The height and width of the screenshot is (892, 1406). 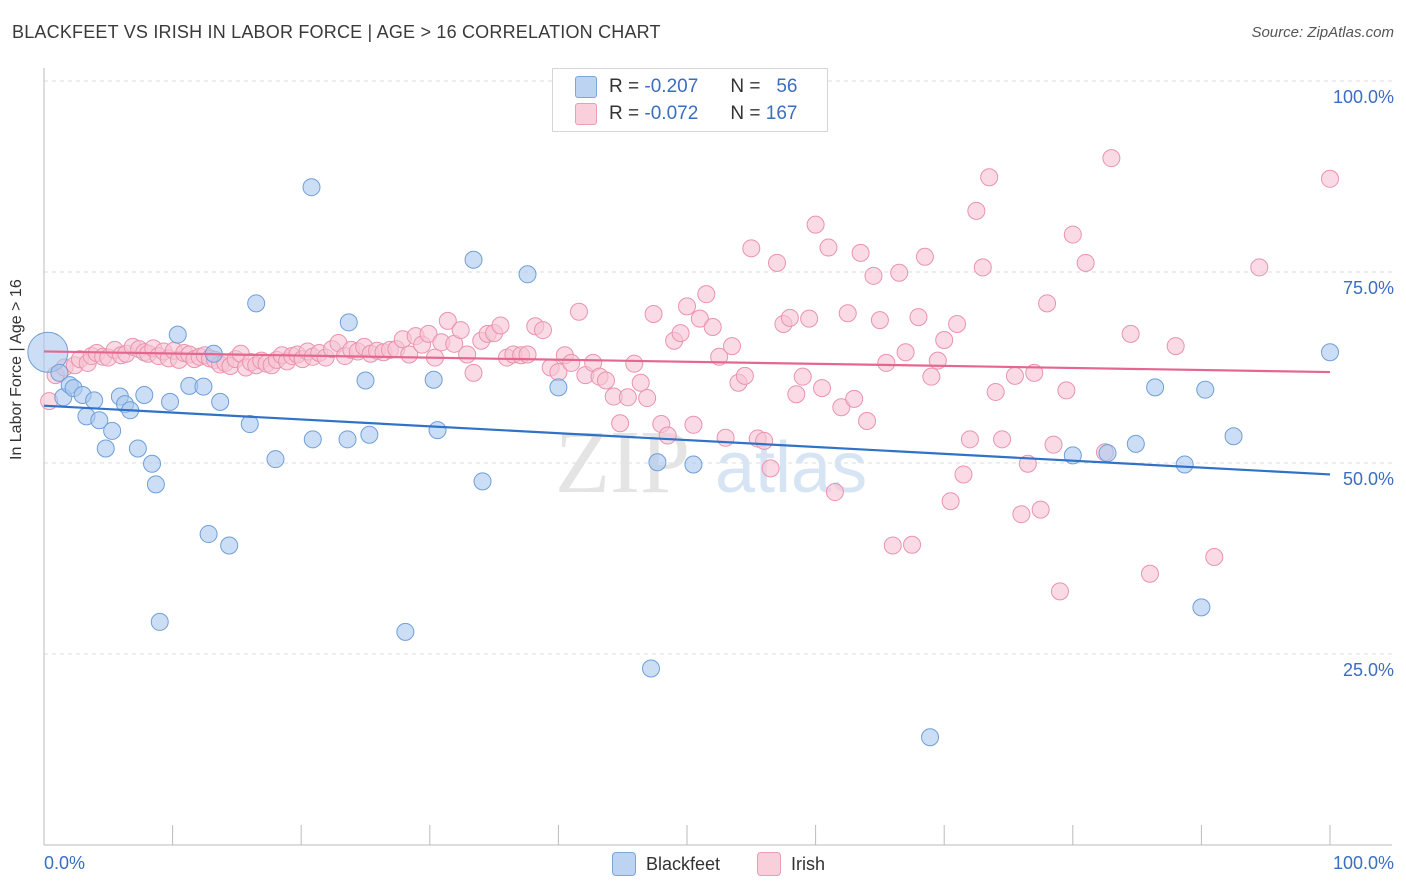 What do you see at coordinates (65, 863) in the screenshot?
I see `x-tick-min: 0.0%` at bounding box center [65, 863].